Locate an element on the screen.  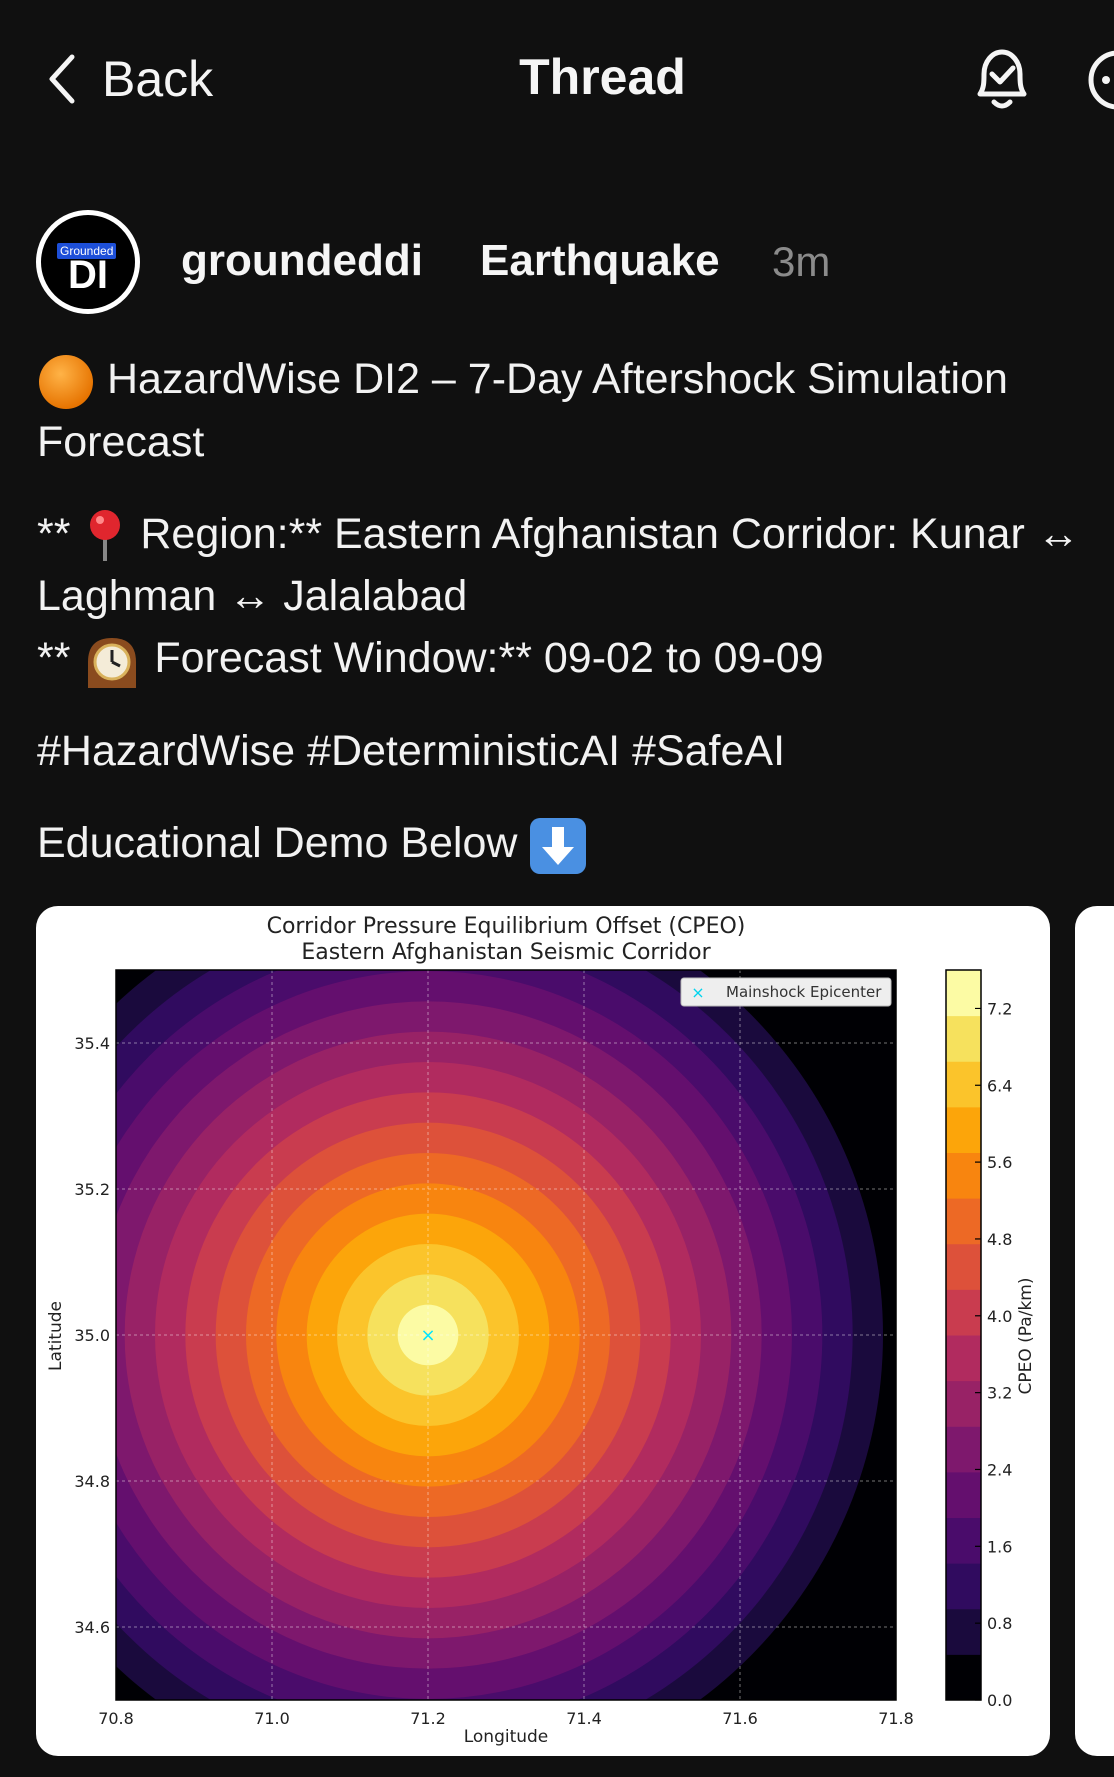
colorbar-ticks: 7.2 6.4 5.6 4.8 4.0 3.2 2.4 1.6 0.8 0.0 is located at coordinates (993, 1354).